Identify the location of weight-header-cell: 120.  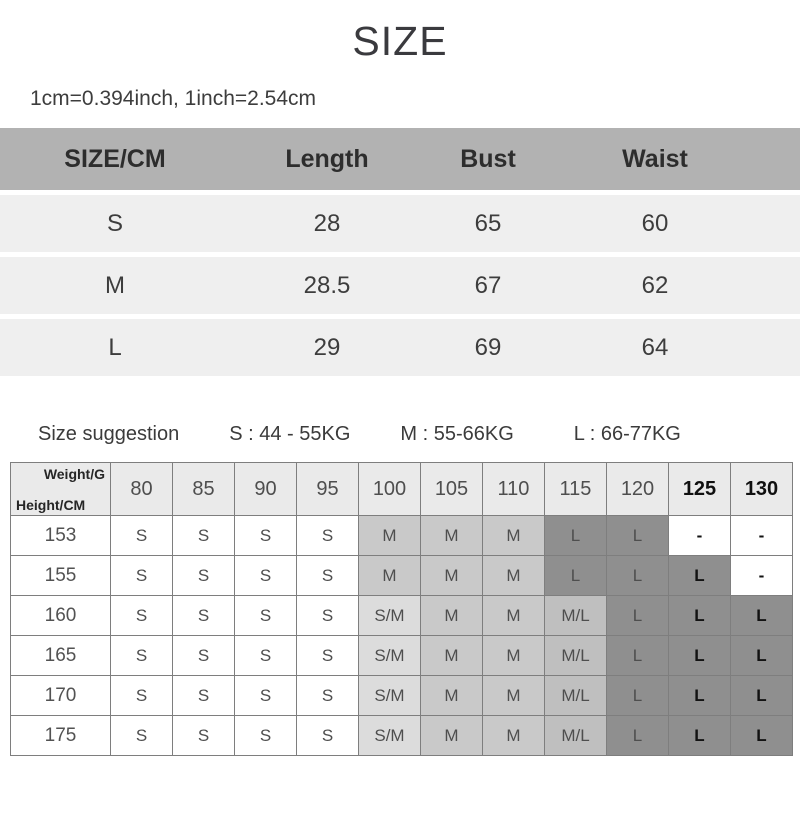
(637, 489).